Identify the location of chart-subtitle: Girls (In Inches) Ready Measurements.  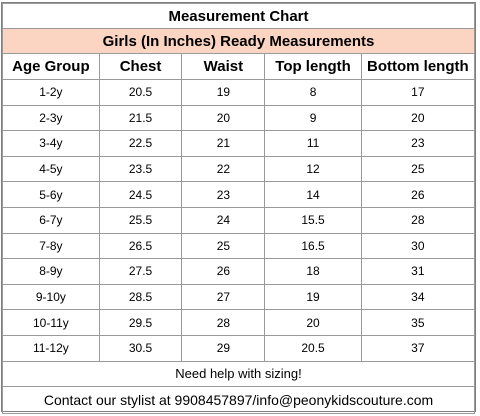
(238, 41).